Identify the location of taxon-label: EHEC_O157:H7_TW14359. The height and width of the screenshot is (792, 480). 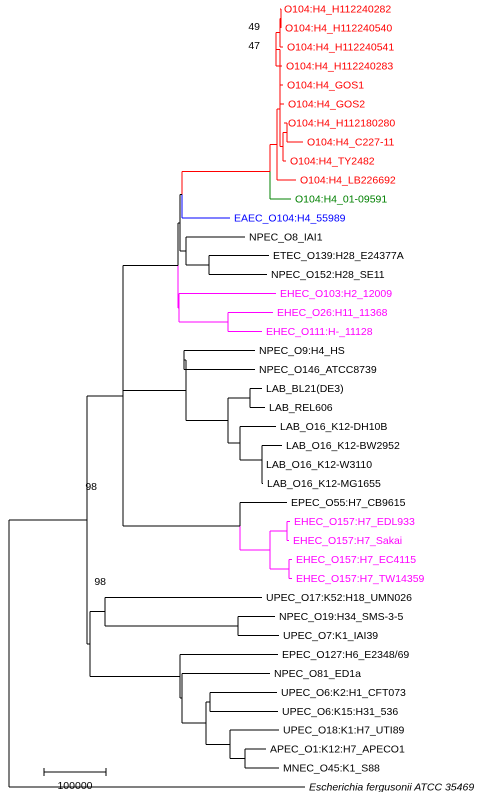
(360, 579).